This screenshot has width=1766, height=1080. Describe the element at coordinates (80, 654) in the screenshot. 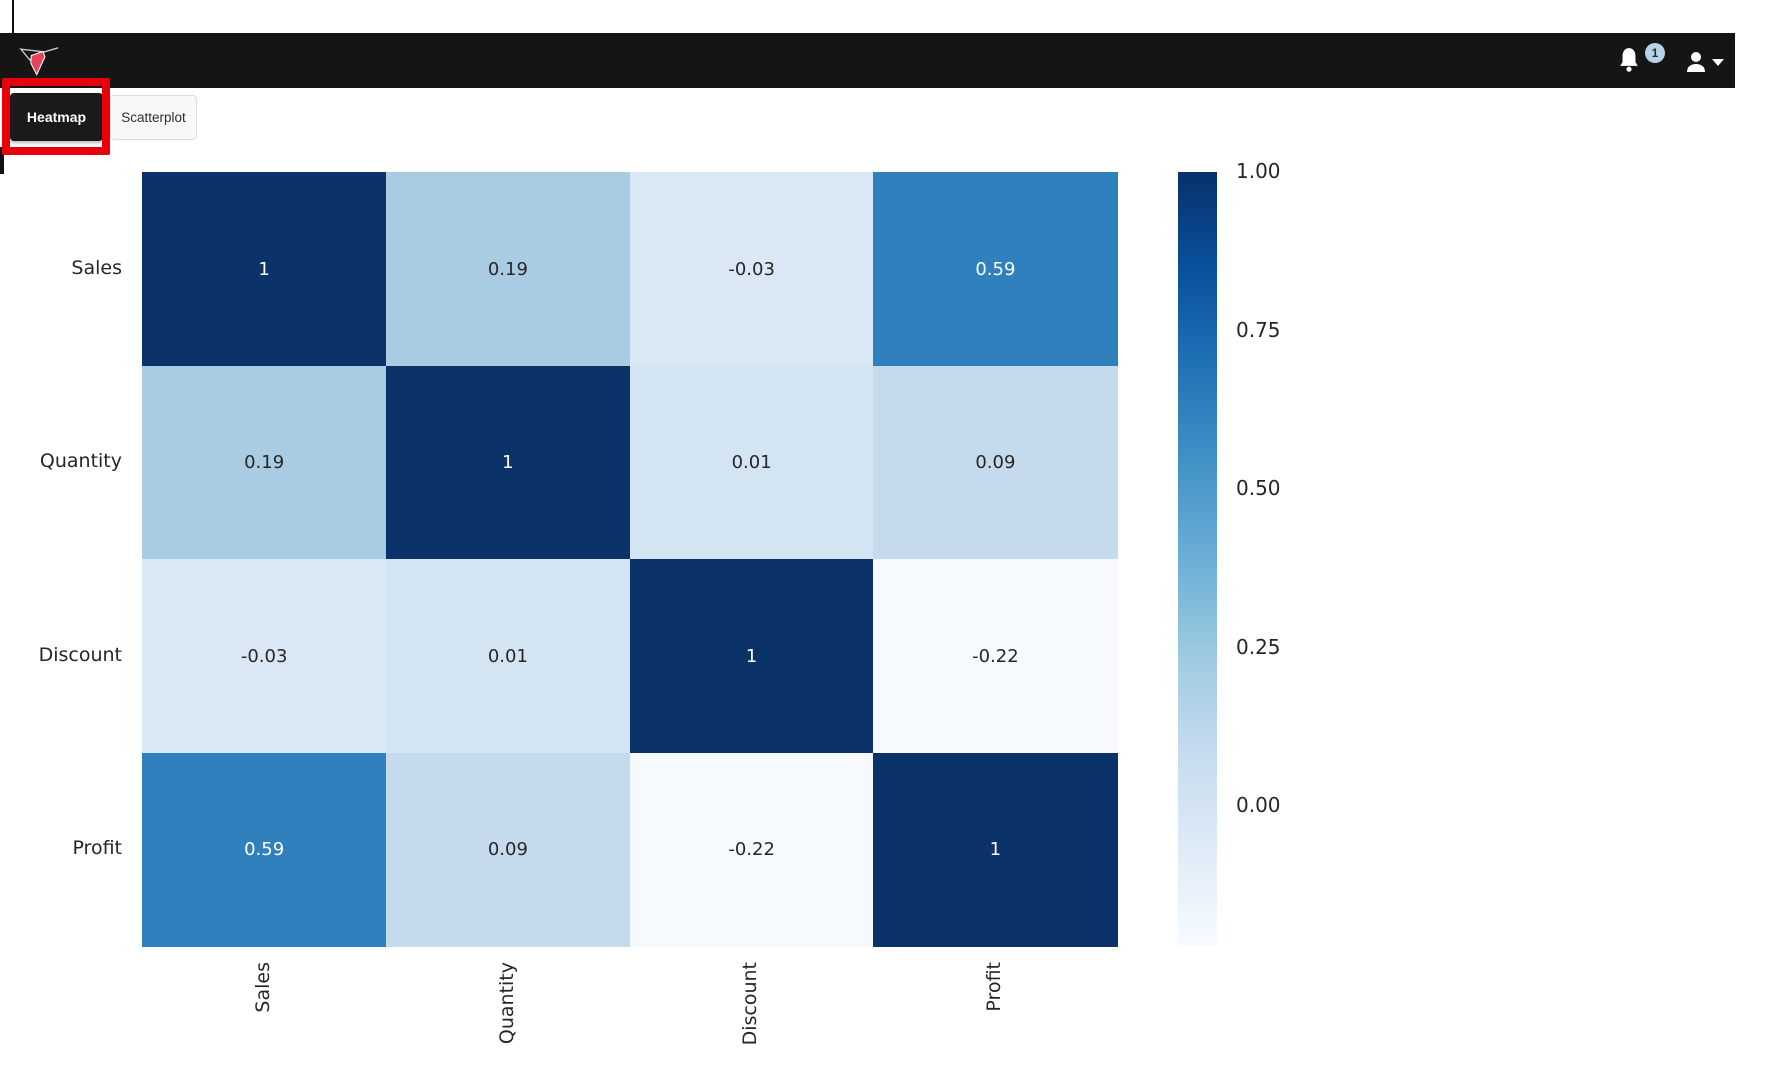

I see `y-axis-tick-label: Discount` at that location.